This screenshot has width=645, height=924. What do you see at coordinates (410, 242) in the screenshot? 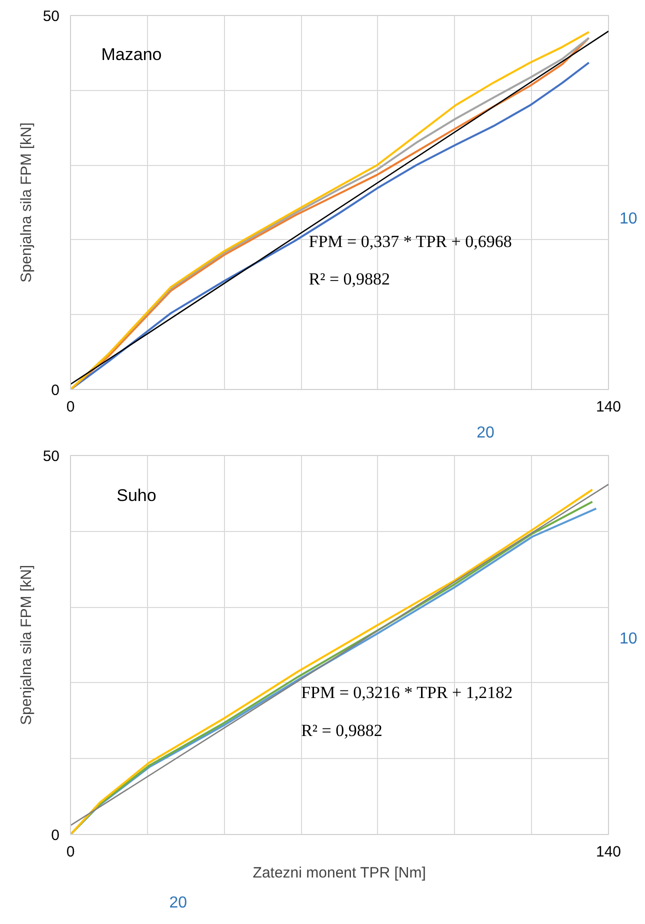
I see `annotation: FPM = 0,337 * TPR + 0,6968` at bounding box center [410, 242].